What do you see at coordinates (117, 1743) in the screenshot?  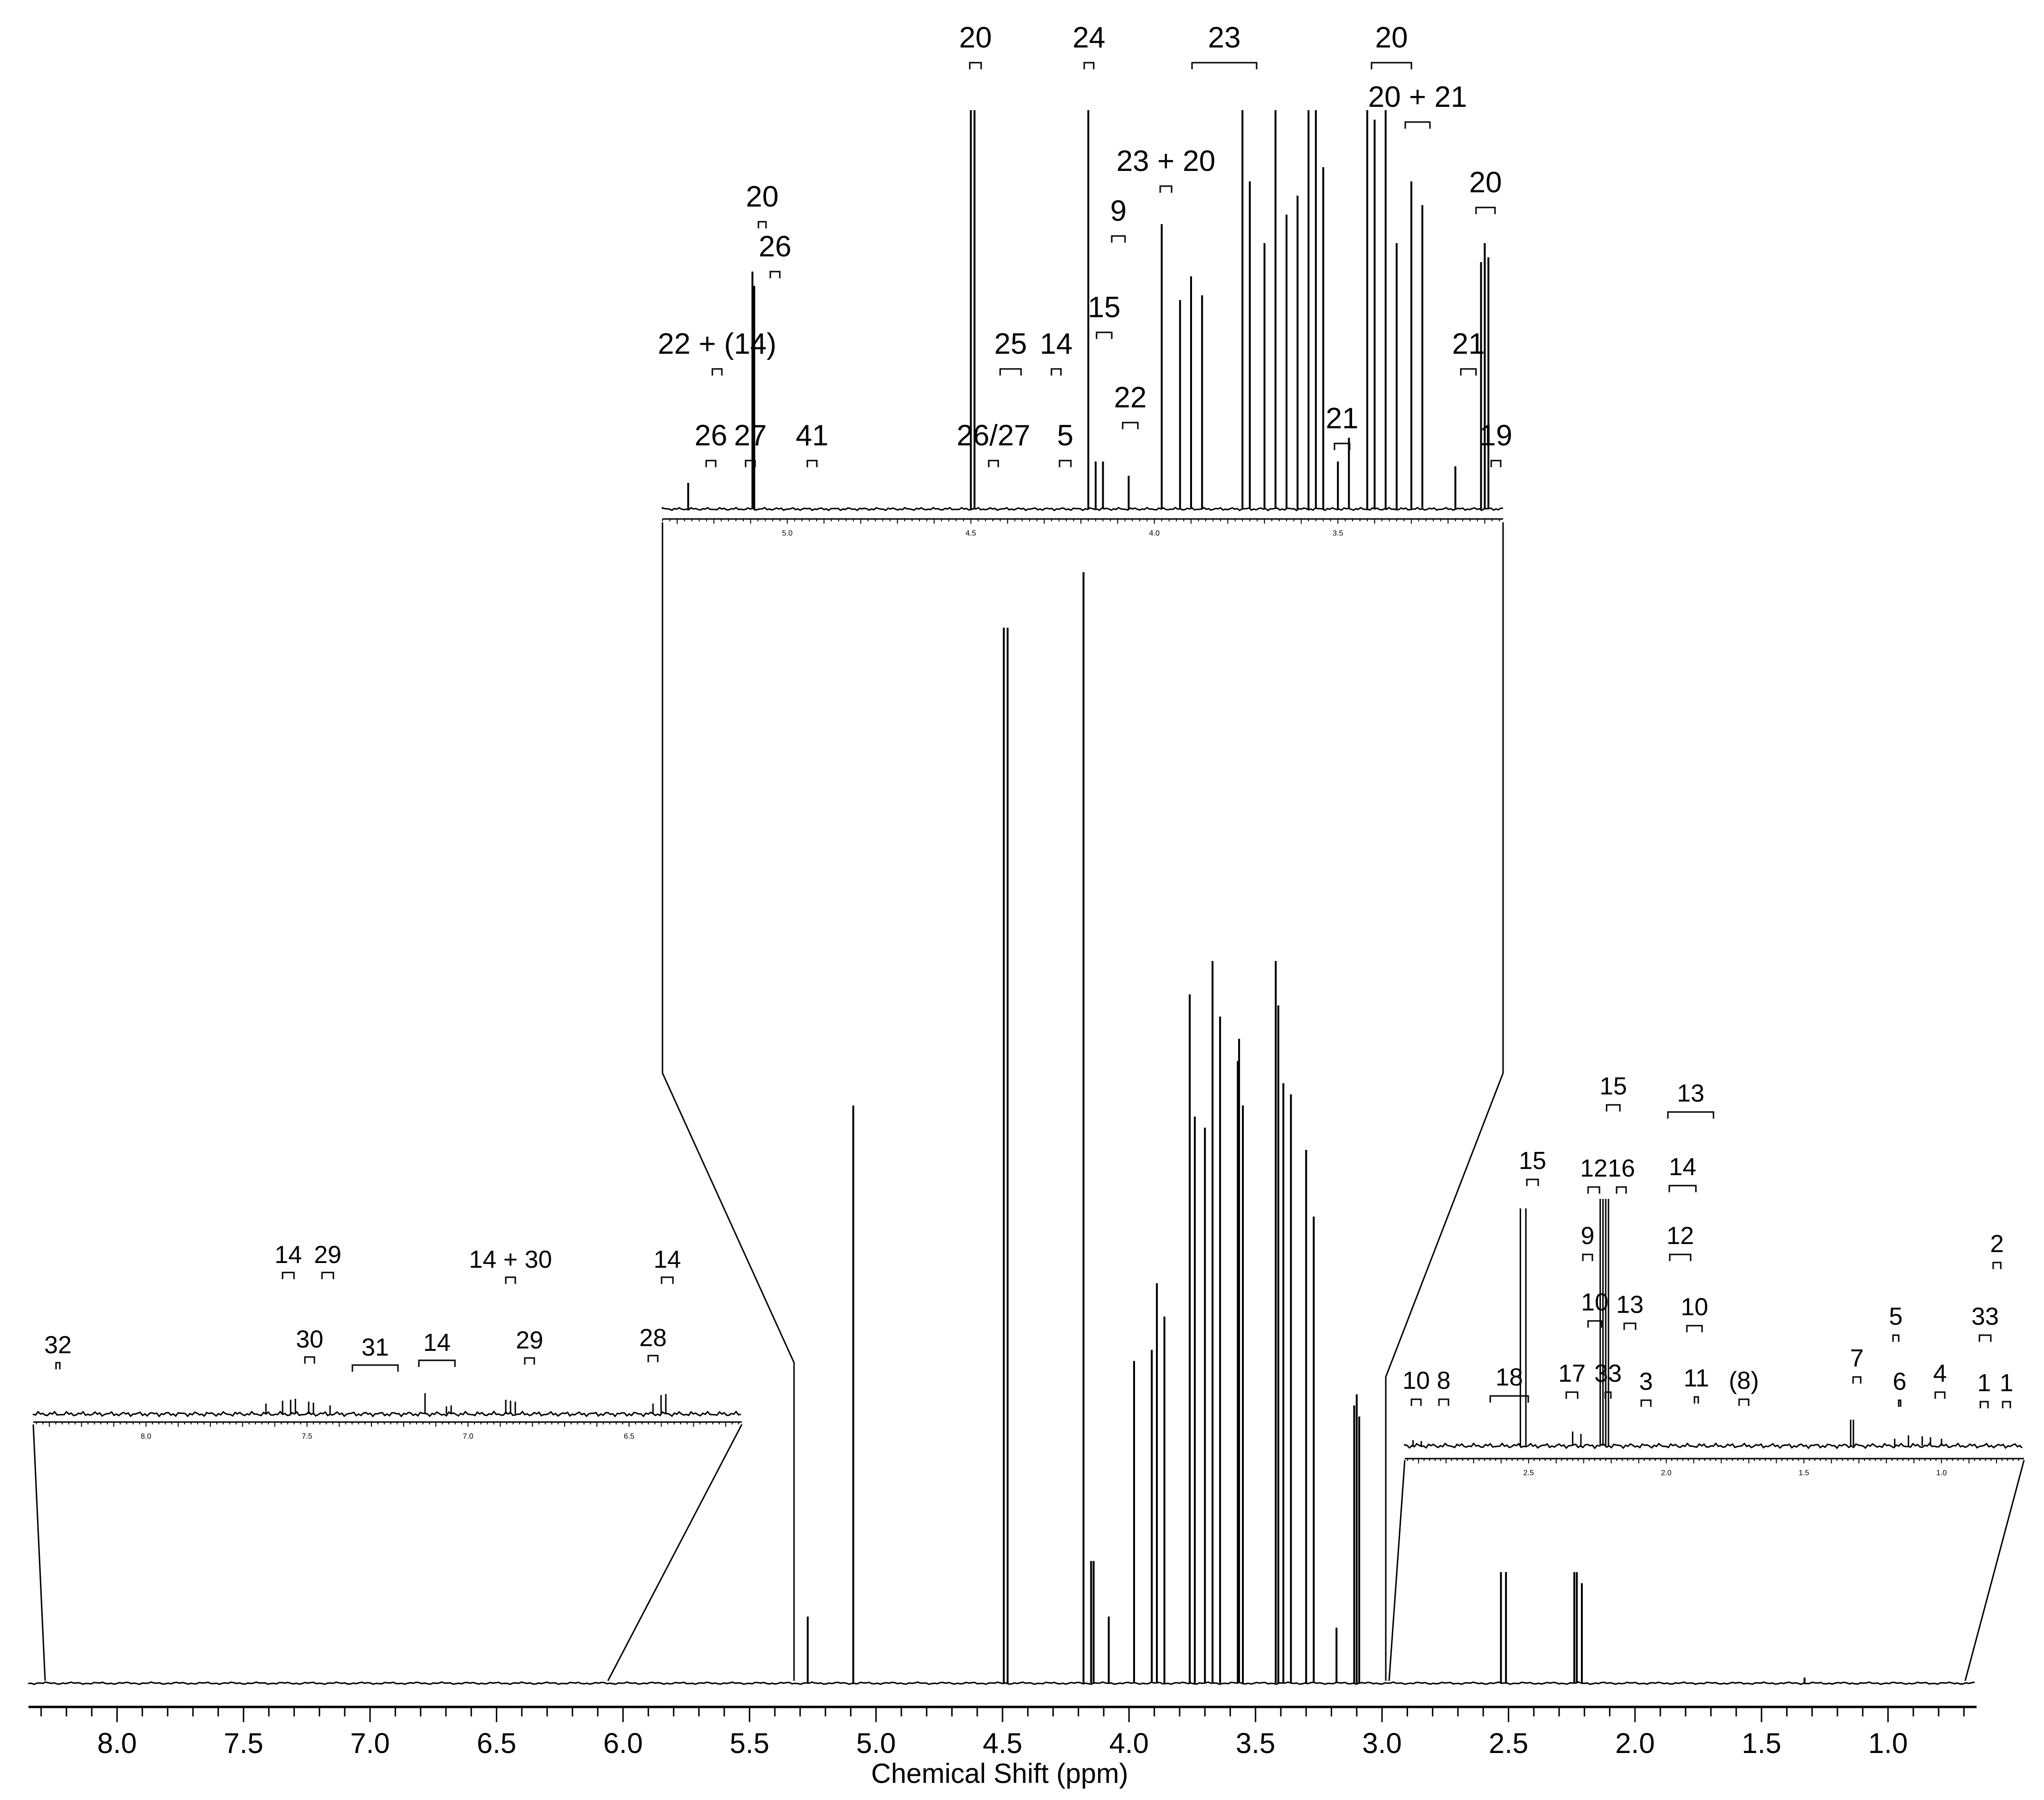 I see `x-tick-label: 8.0` at bounding box center [117, 1743].